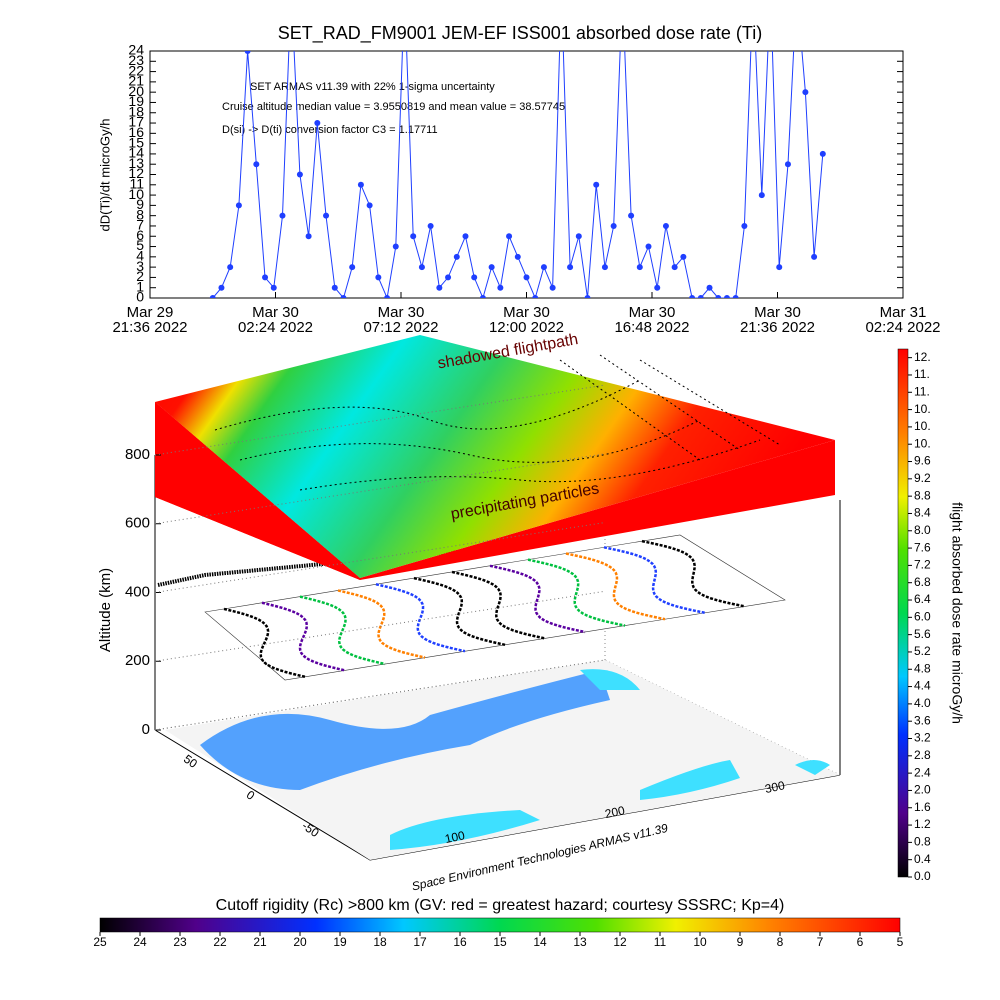 This screenshot has width=1000, height=1000. Describe the element at coordinates (957, 613) in the screenshot. I see `colorbar-label: flight absorbed dose rate microGy/h` at that location.